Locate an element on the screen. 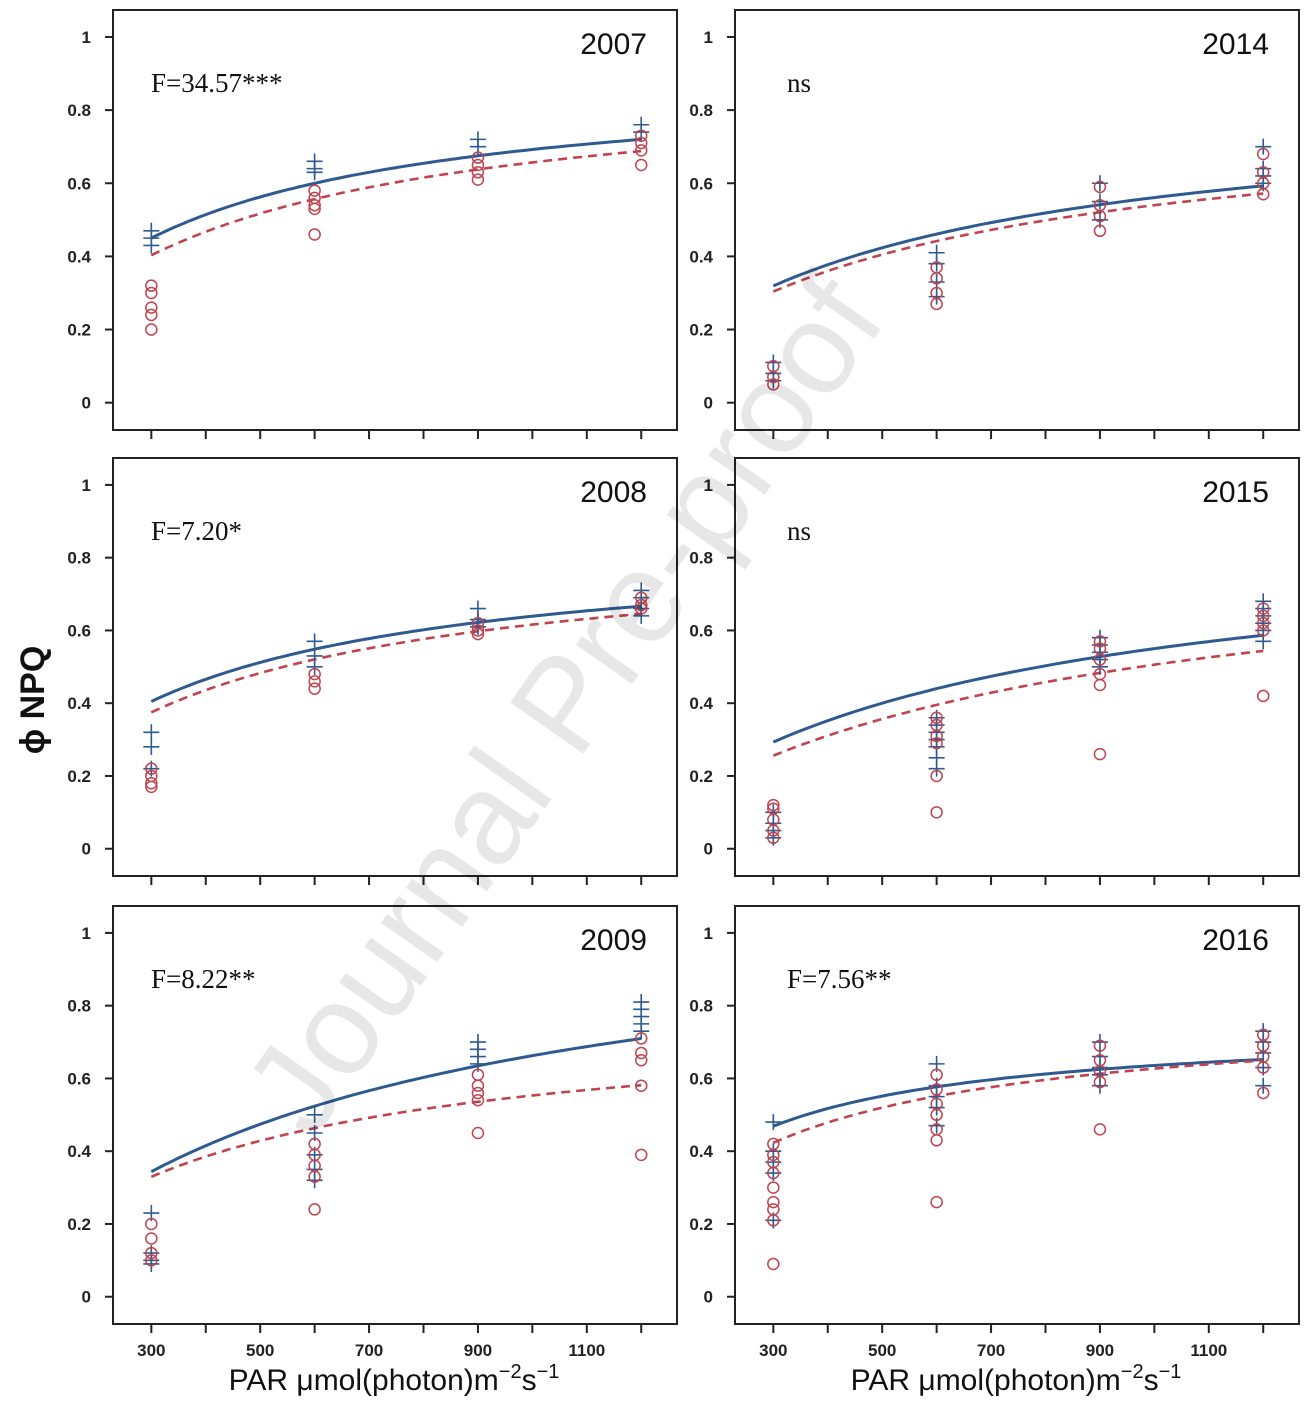 This screenshot has width=1306, height=1403. panel-year-label: 2007 is located at coordinates (613, 44).